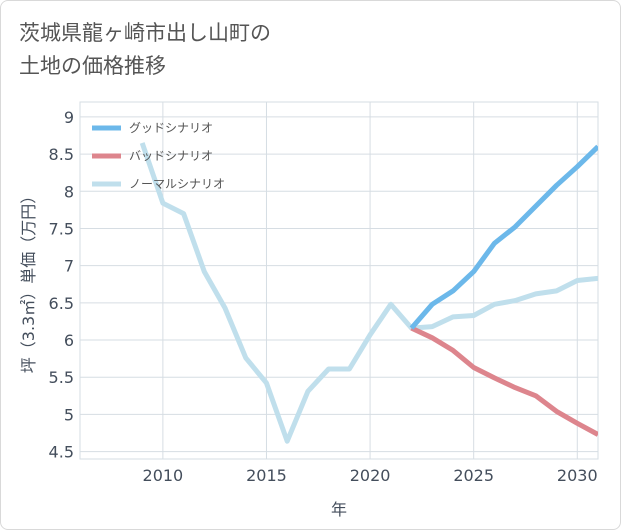 The image size is (621, 530). What do you see at coordinates (171, 128) in the screenshot?
I see `legend-label: グッドシナリオ` at bounding box center [171, 128].